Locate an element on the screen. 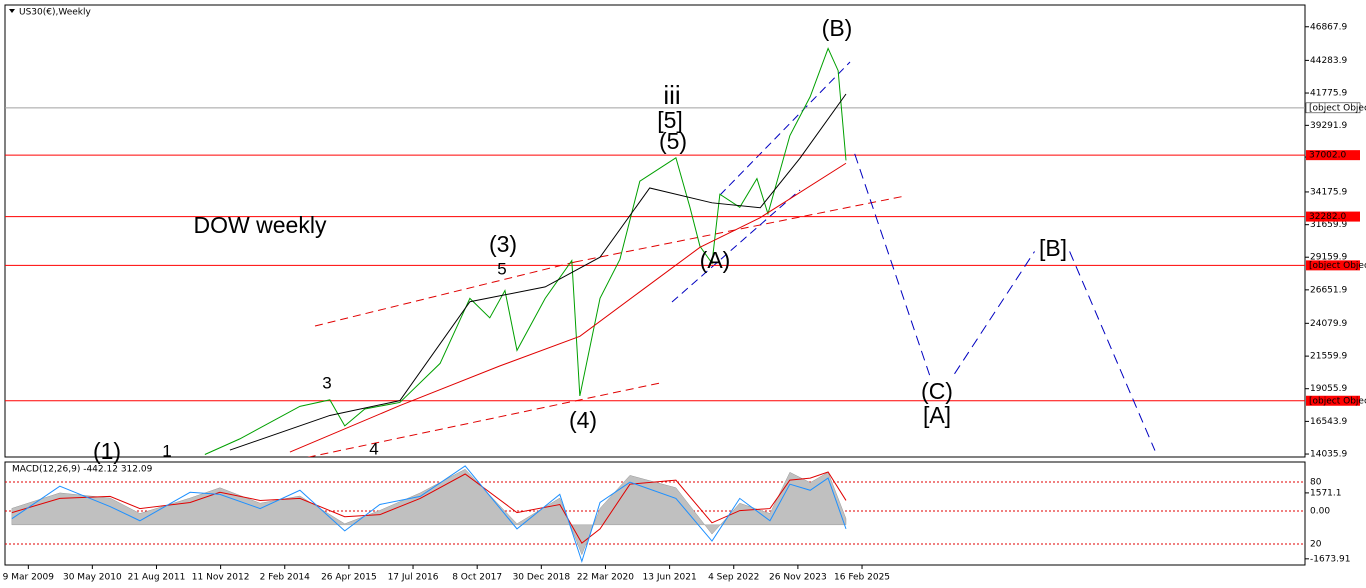  x-tick-label: 9 Mar 2009 is located at coordinates (29, 578).